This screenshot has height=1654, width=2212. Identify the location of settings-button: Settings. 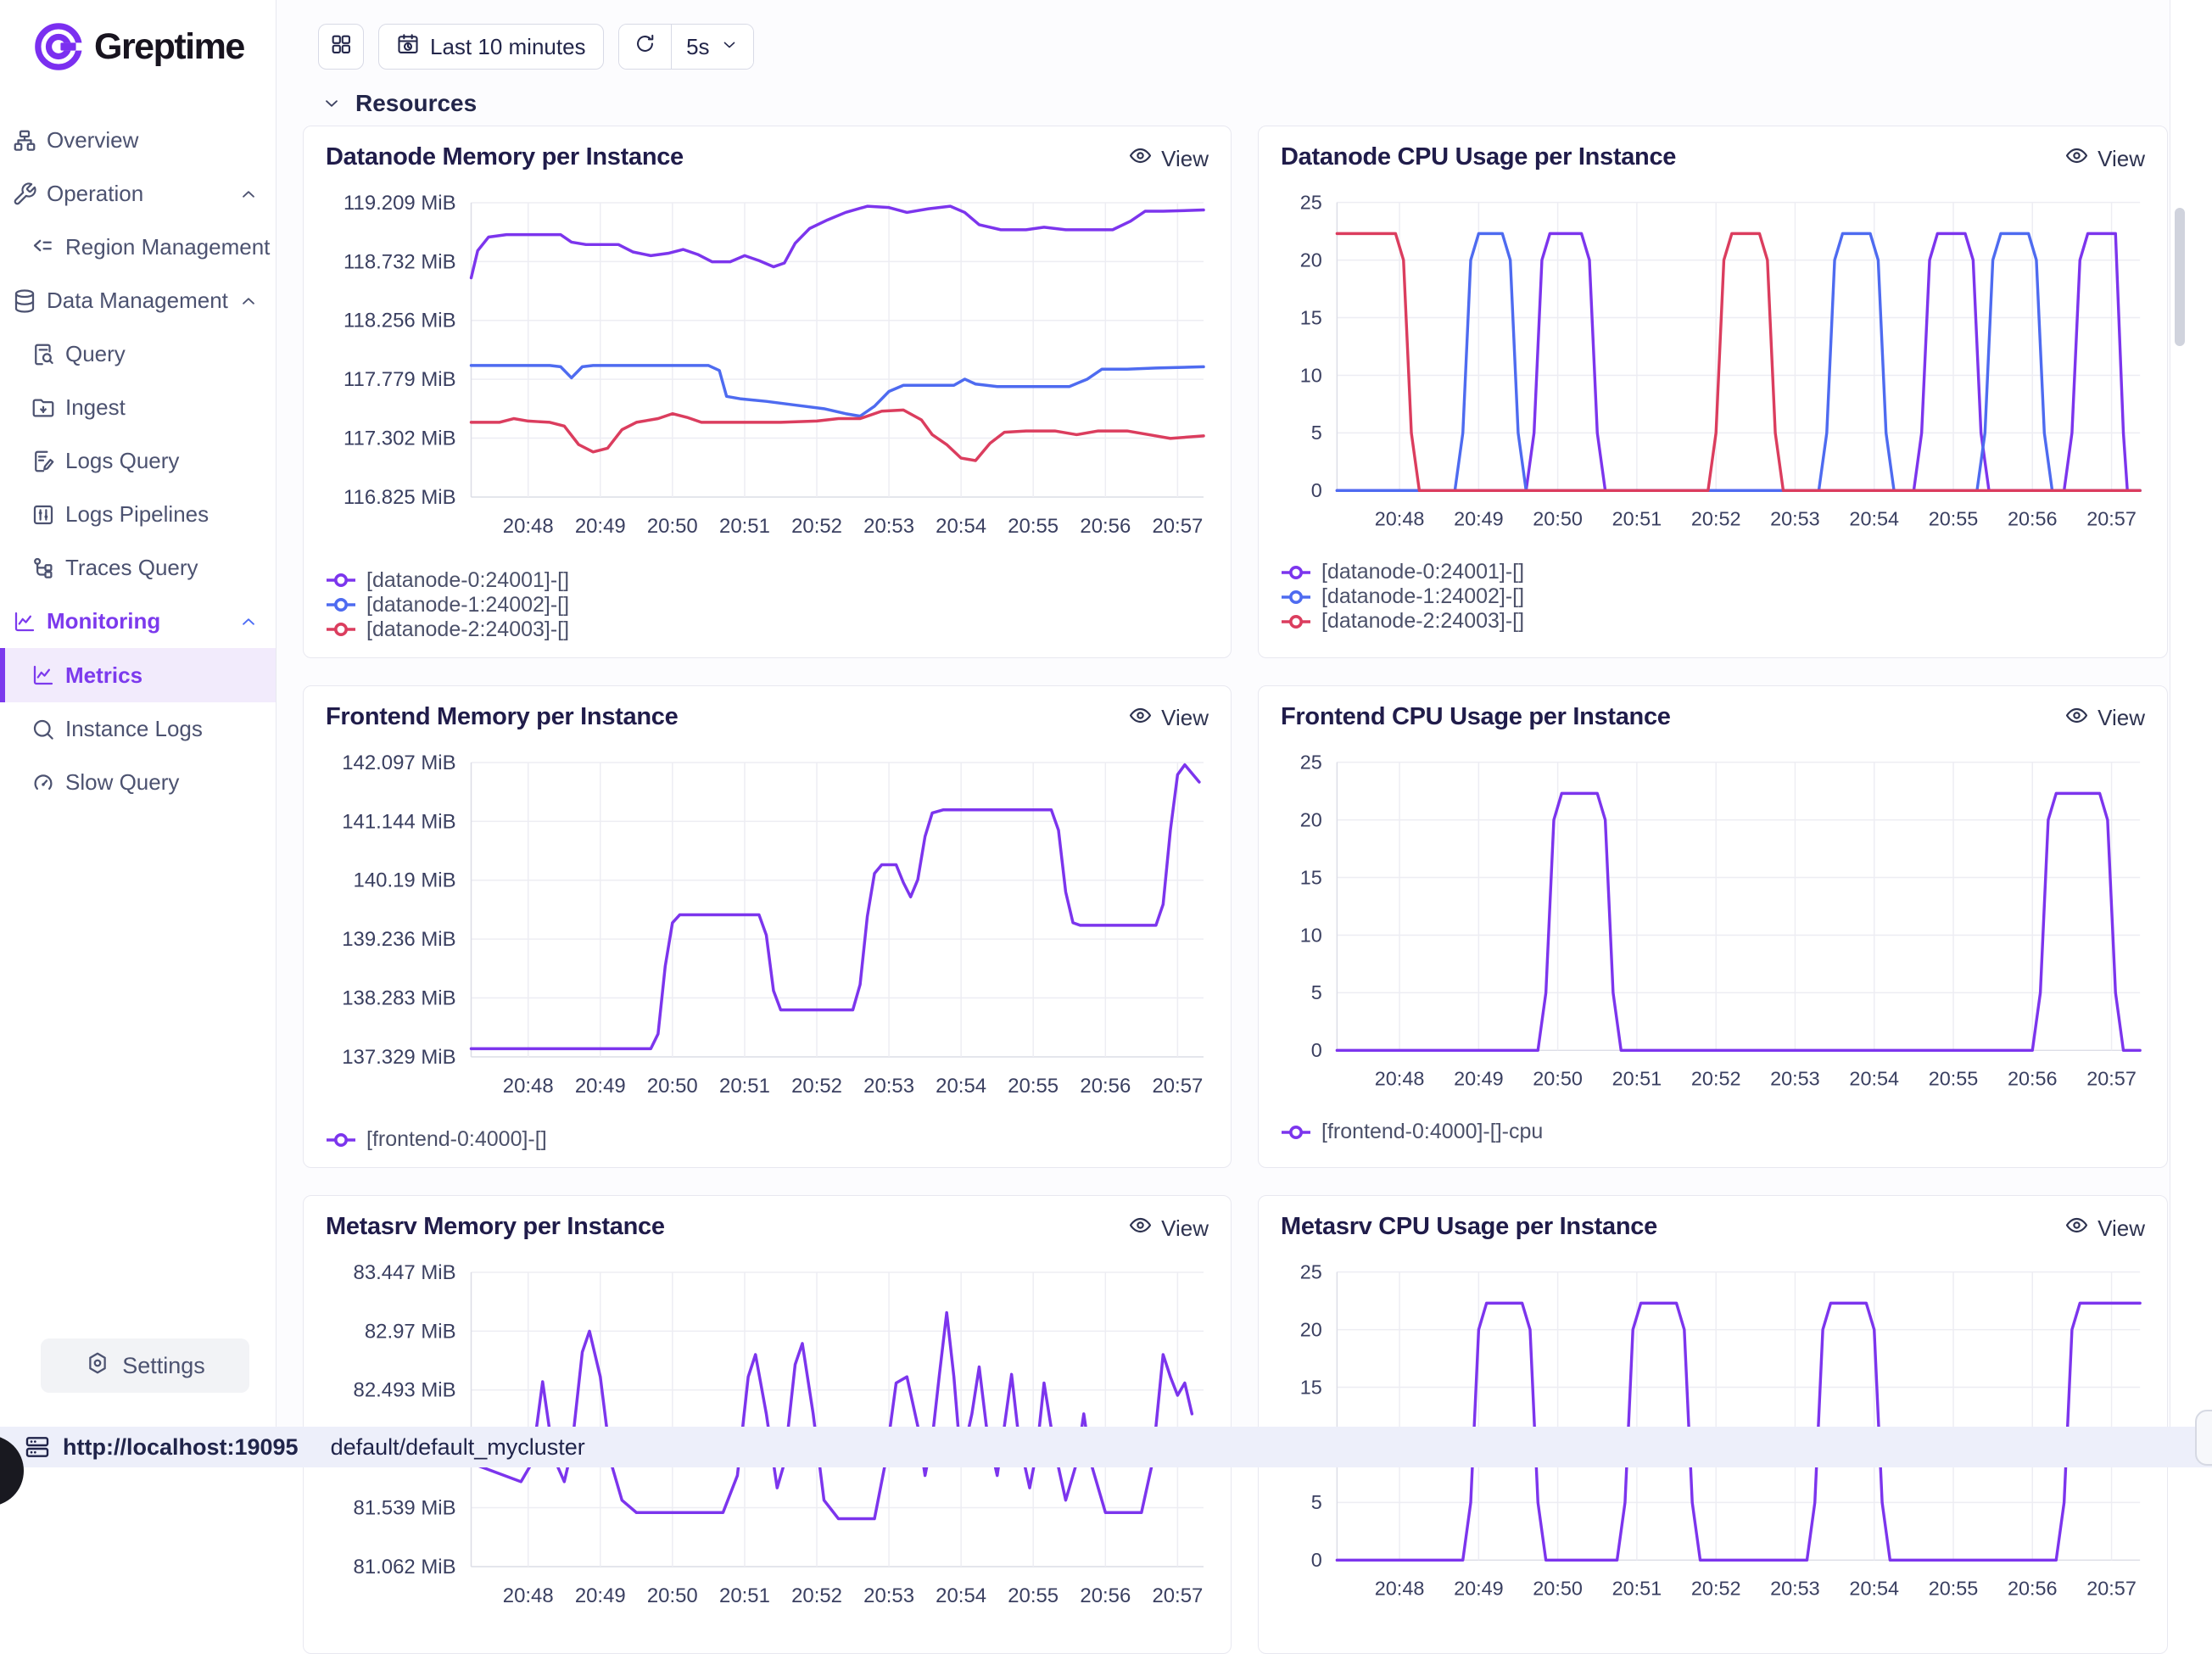
(145, 1365).